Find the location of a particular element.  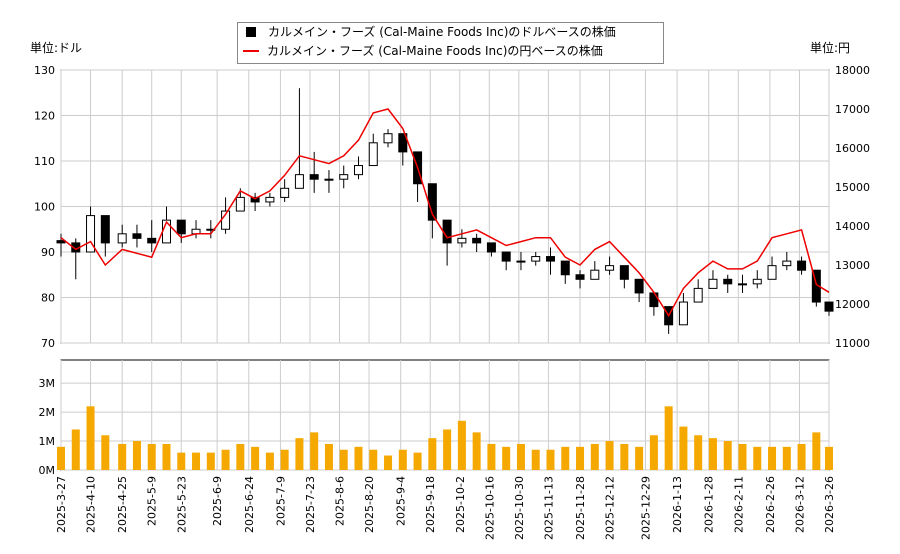

y-tick-left: 80 is located at coordinates (48, 298).